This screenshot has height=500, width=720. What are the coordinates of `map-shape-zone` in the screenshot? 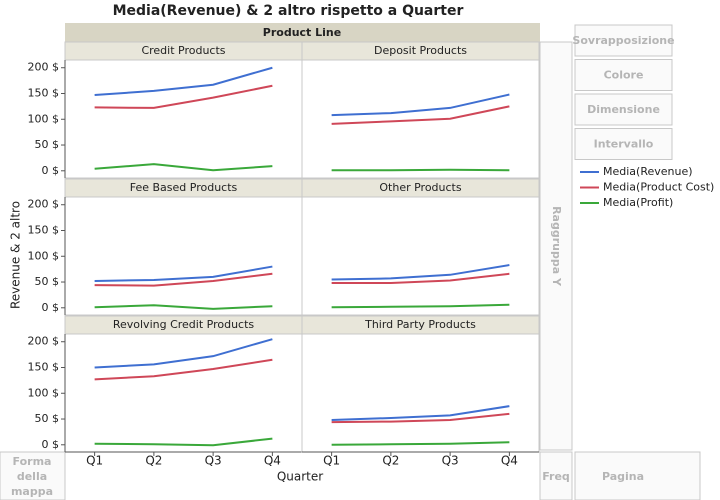 It's located at (33, 475).